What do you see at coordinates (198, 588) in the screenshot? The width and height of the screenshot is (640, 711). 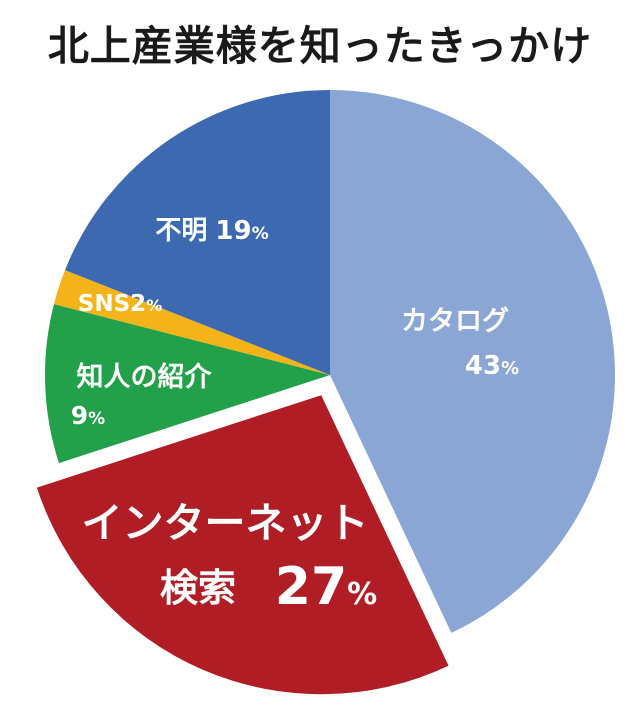 I see `slice-label-internet-line2: 検索` at bounding box center [198, 588].